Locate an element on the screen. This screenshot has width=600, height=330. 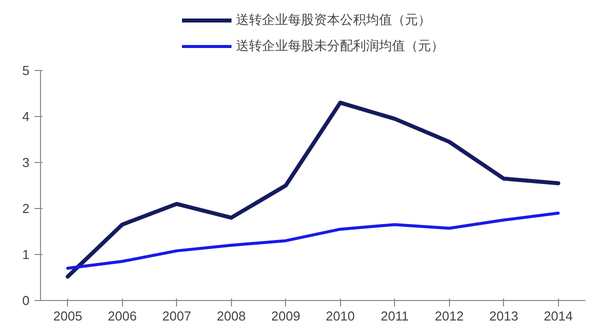
line-series is located at coordinates (313, 241).